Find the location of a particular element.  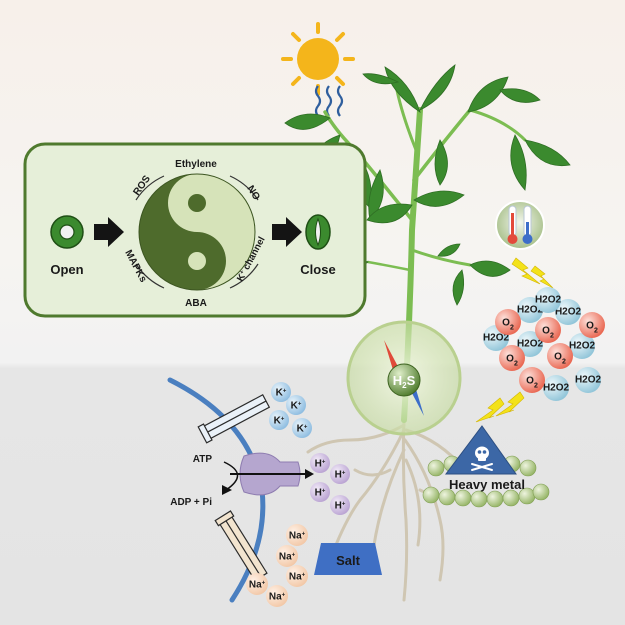

heat-waves-icon is located at coordinates (329, 101).